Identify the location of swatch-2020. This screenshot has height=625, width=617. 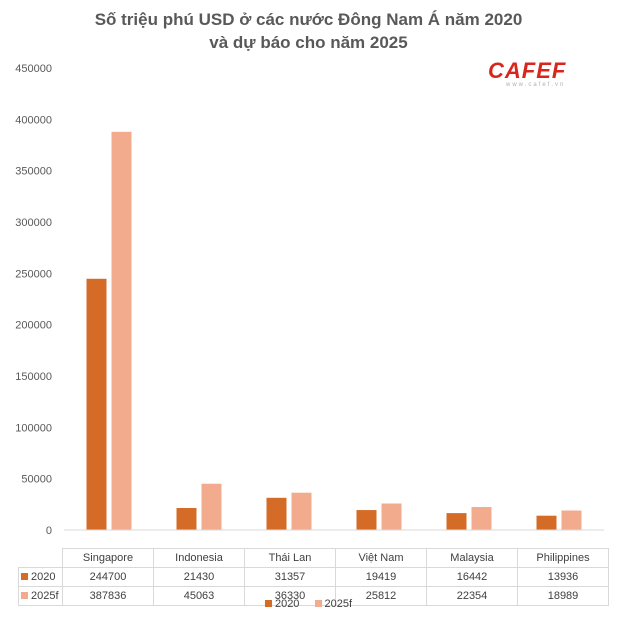
(24, 576).